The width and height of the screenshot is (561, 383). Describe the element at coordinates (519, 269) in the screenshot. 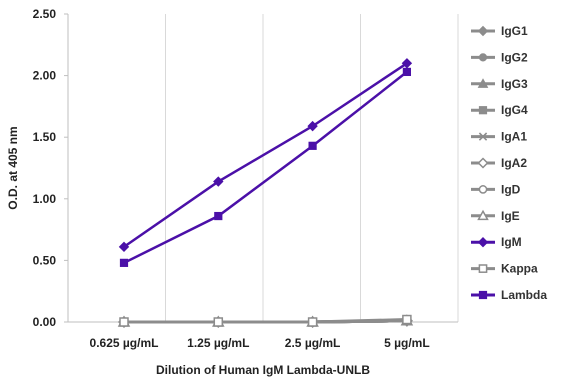

I see `legend-label-kappa: Kappa` at that location.